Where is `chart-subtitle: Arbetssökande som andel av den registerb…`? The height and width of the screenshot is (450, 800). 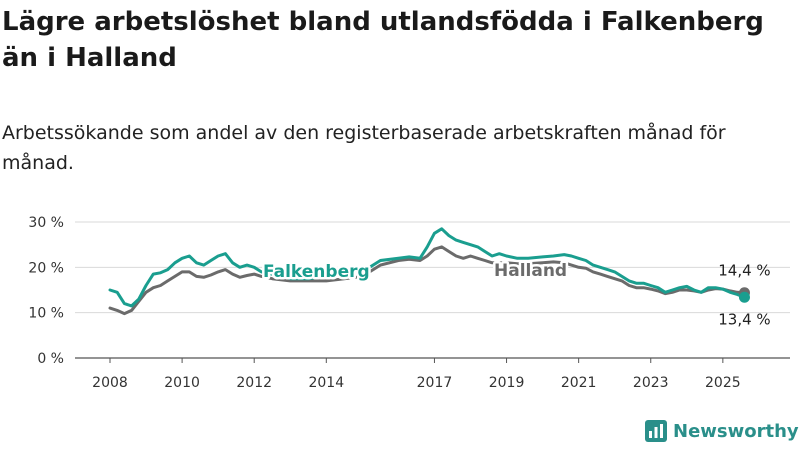
chart-subtitle: Arbetssökande som andel av den registerb… is located at coordinates (364, 148).